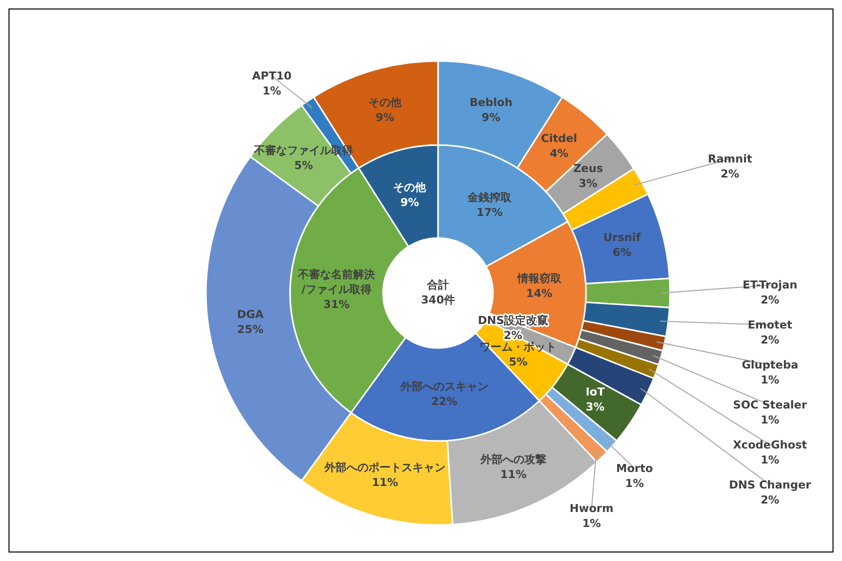 This screenshot has height=561, width=842. Describe the element at coordinates (272, 75) in the screenshot. I see `slice-label: APT10` at that location.